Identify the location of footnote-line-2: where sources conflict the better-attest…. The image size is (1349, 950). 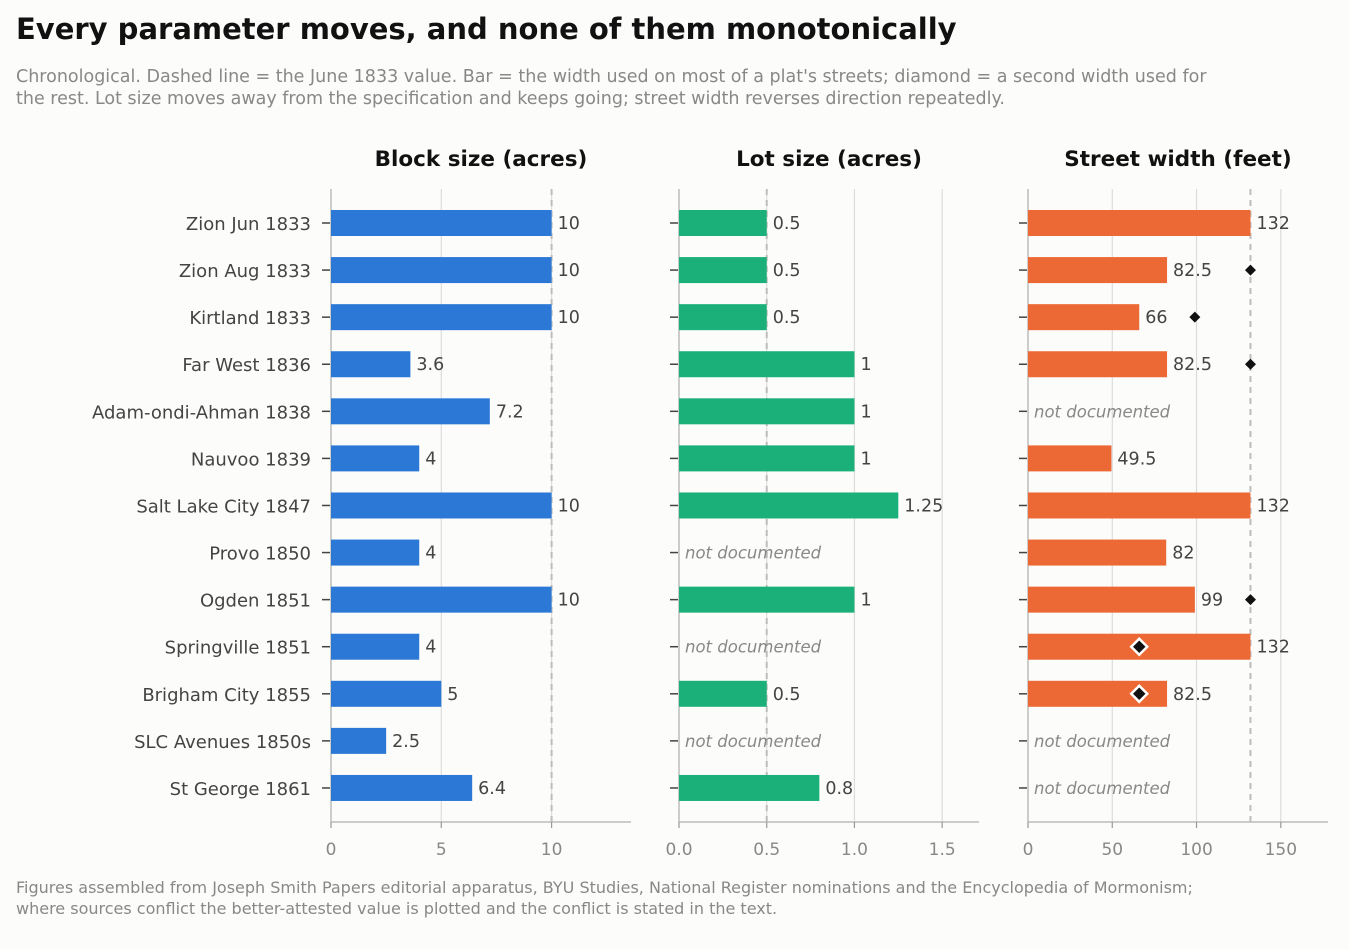
(397, 908).